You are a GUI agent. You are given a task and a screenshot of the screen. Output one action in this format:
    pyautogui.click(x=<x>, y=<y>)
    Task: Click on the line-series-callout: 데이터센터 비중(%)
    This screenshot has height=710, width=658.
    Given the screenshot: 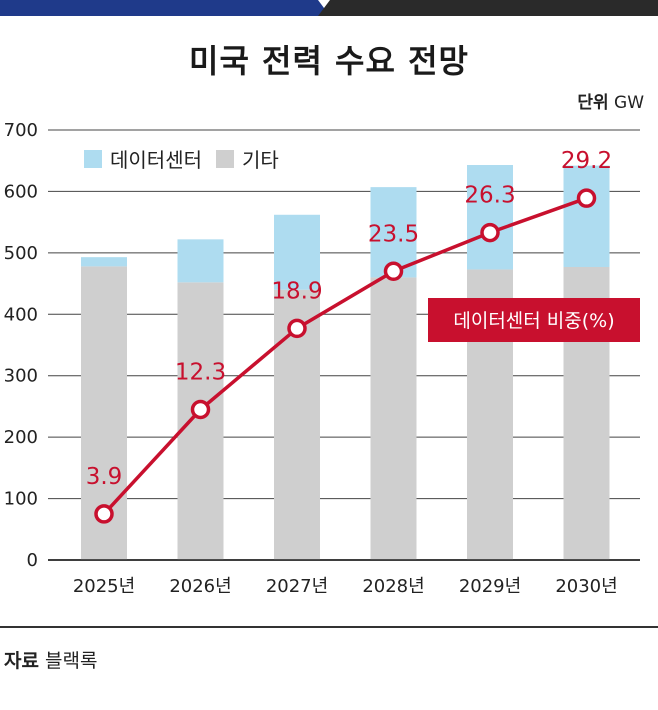 What is the action you would take?
    pyautogui.click(x=534, y=320)
    